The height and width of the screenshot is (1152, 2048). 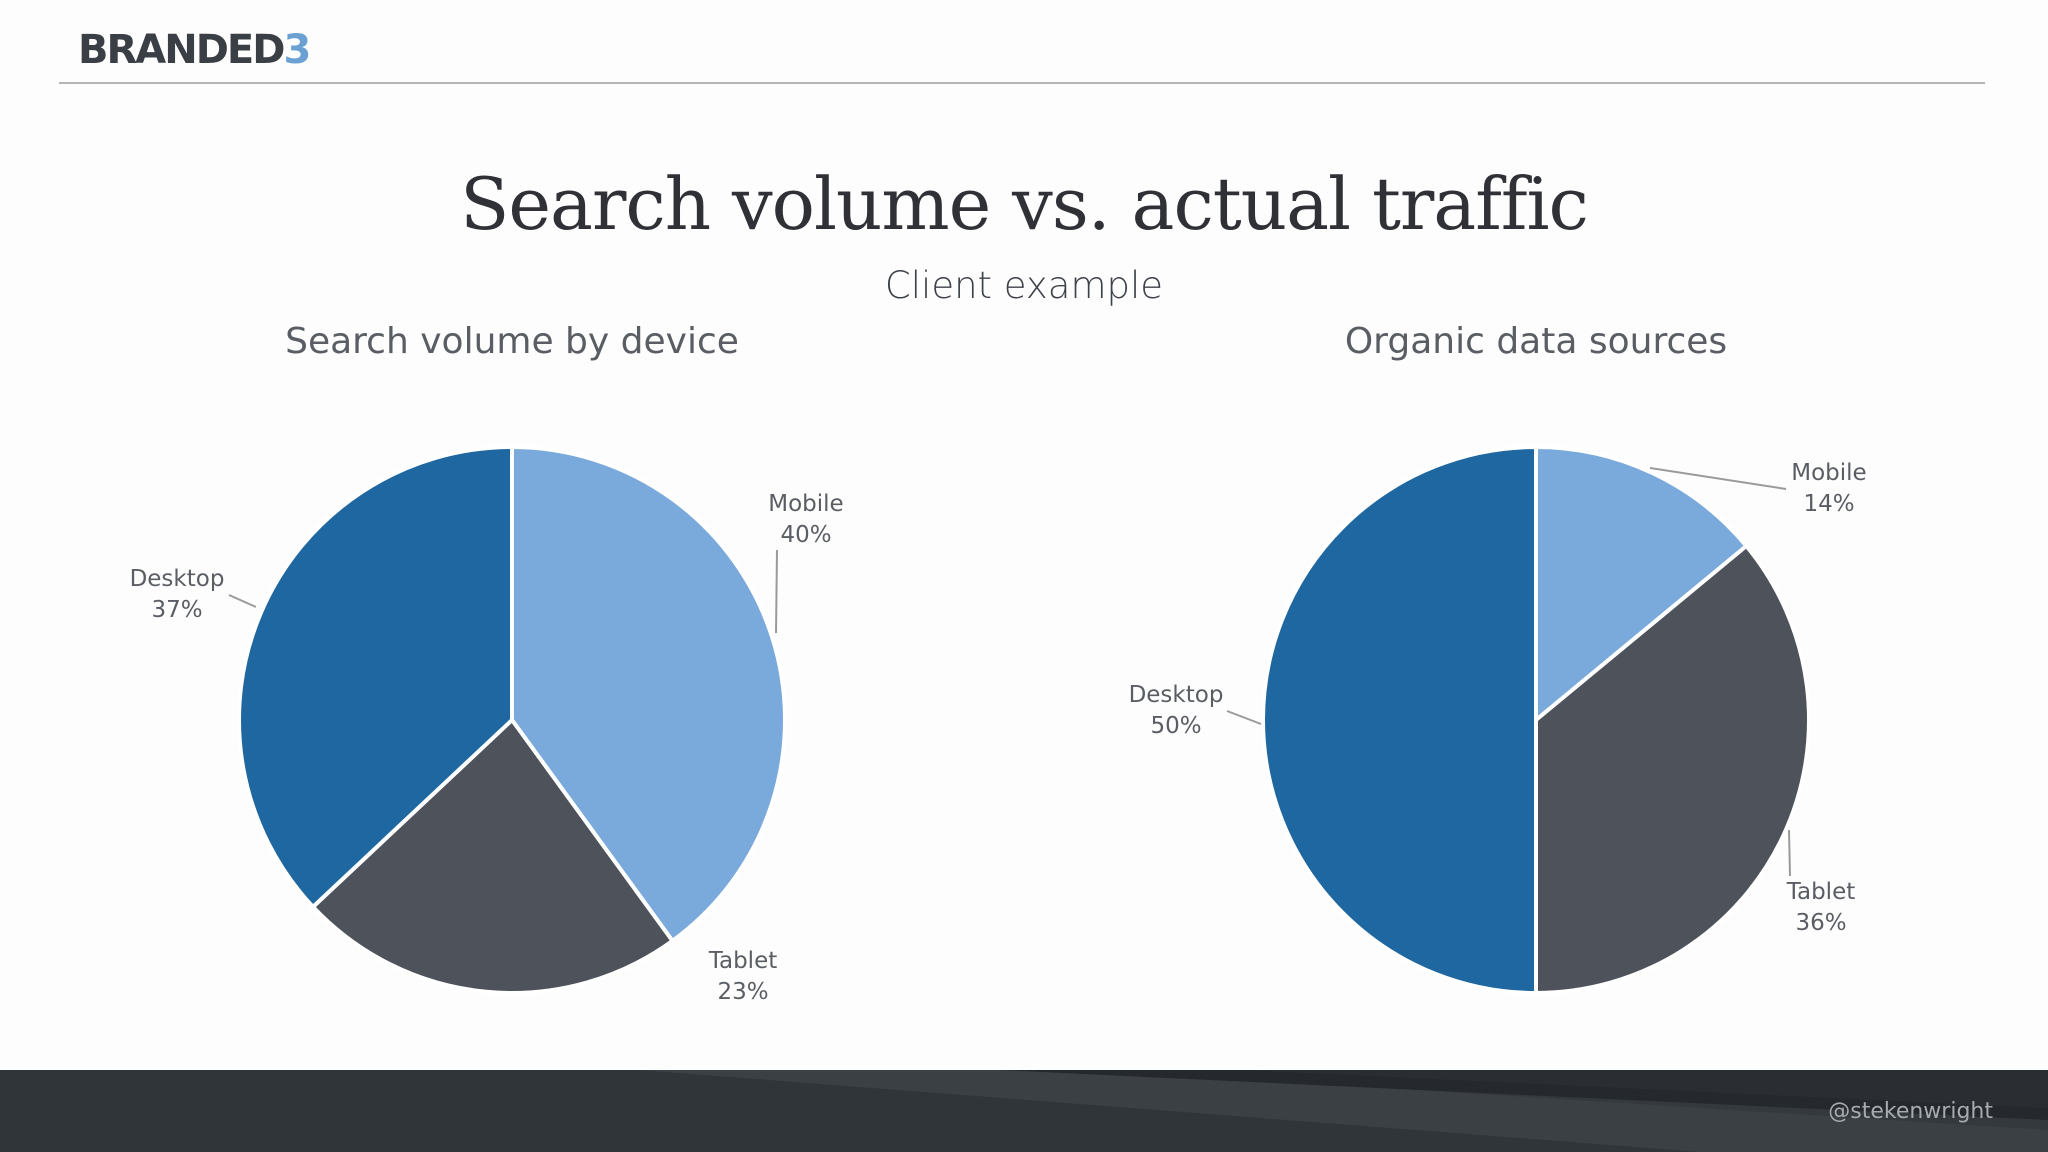 I want to click on slice-value-tablet: 36%, so click(x=1820, y=923).